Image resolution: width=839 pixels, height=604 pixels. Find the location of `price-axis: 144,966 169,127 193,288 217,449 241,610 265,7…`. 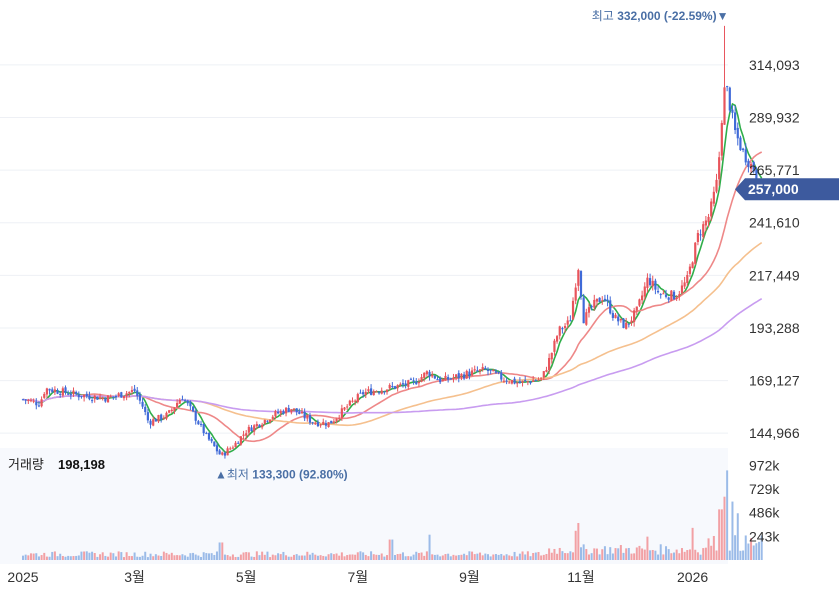

price-axis: 144,966 169,127 193,288 217,449 241,610 265,7… is located at coordinates (774, 249).